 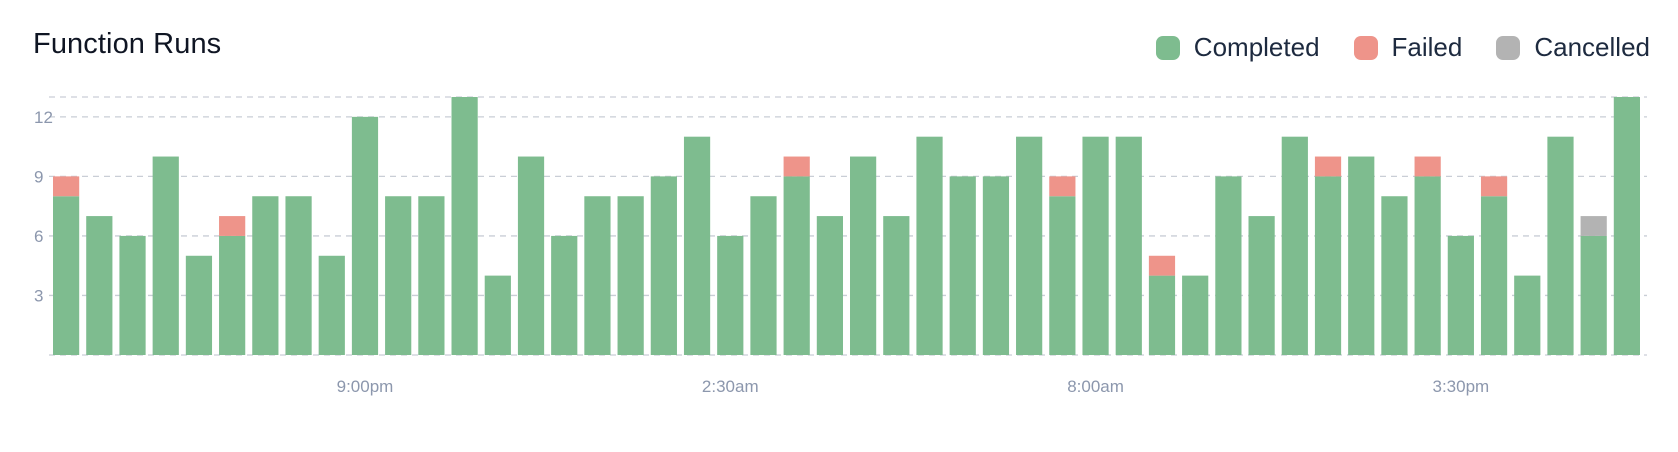 What do you see at coordinates (1508, 47) in the screenshot?
I see `legend-swatch-cancelled` at bounding box center [1508, 47].